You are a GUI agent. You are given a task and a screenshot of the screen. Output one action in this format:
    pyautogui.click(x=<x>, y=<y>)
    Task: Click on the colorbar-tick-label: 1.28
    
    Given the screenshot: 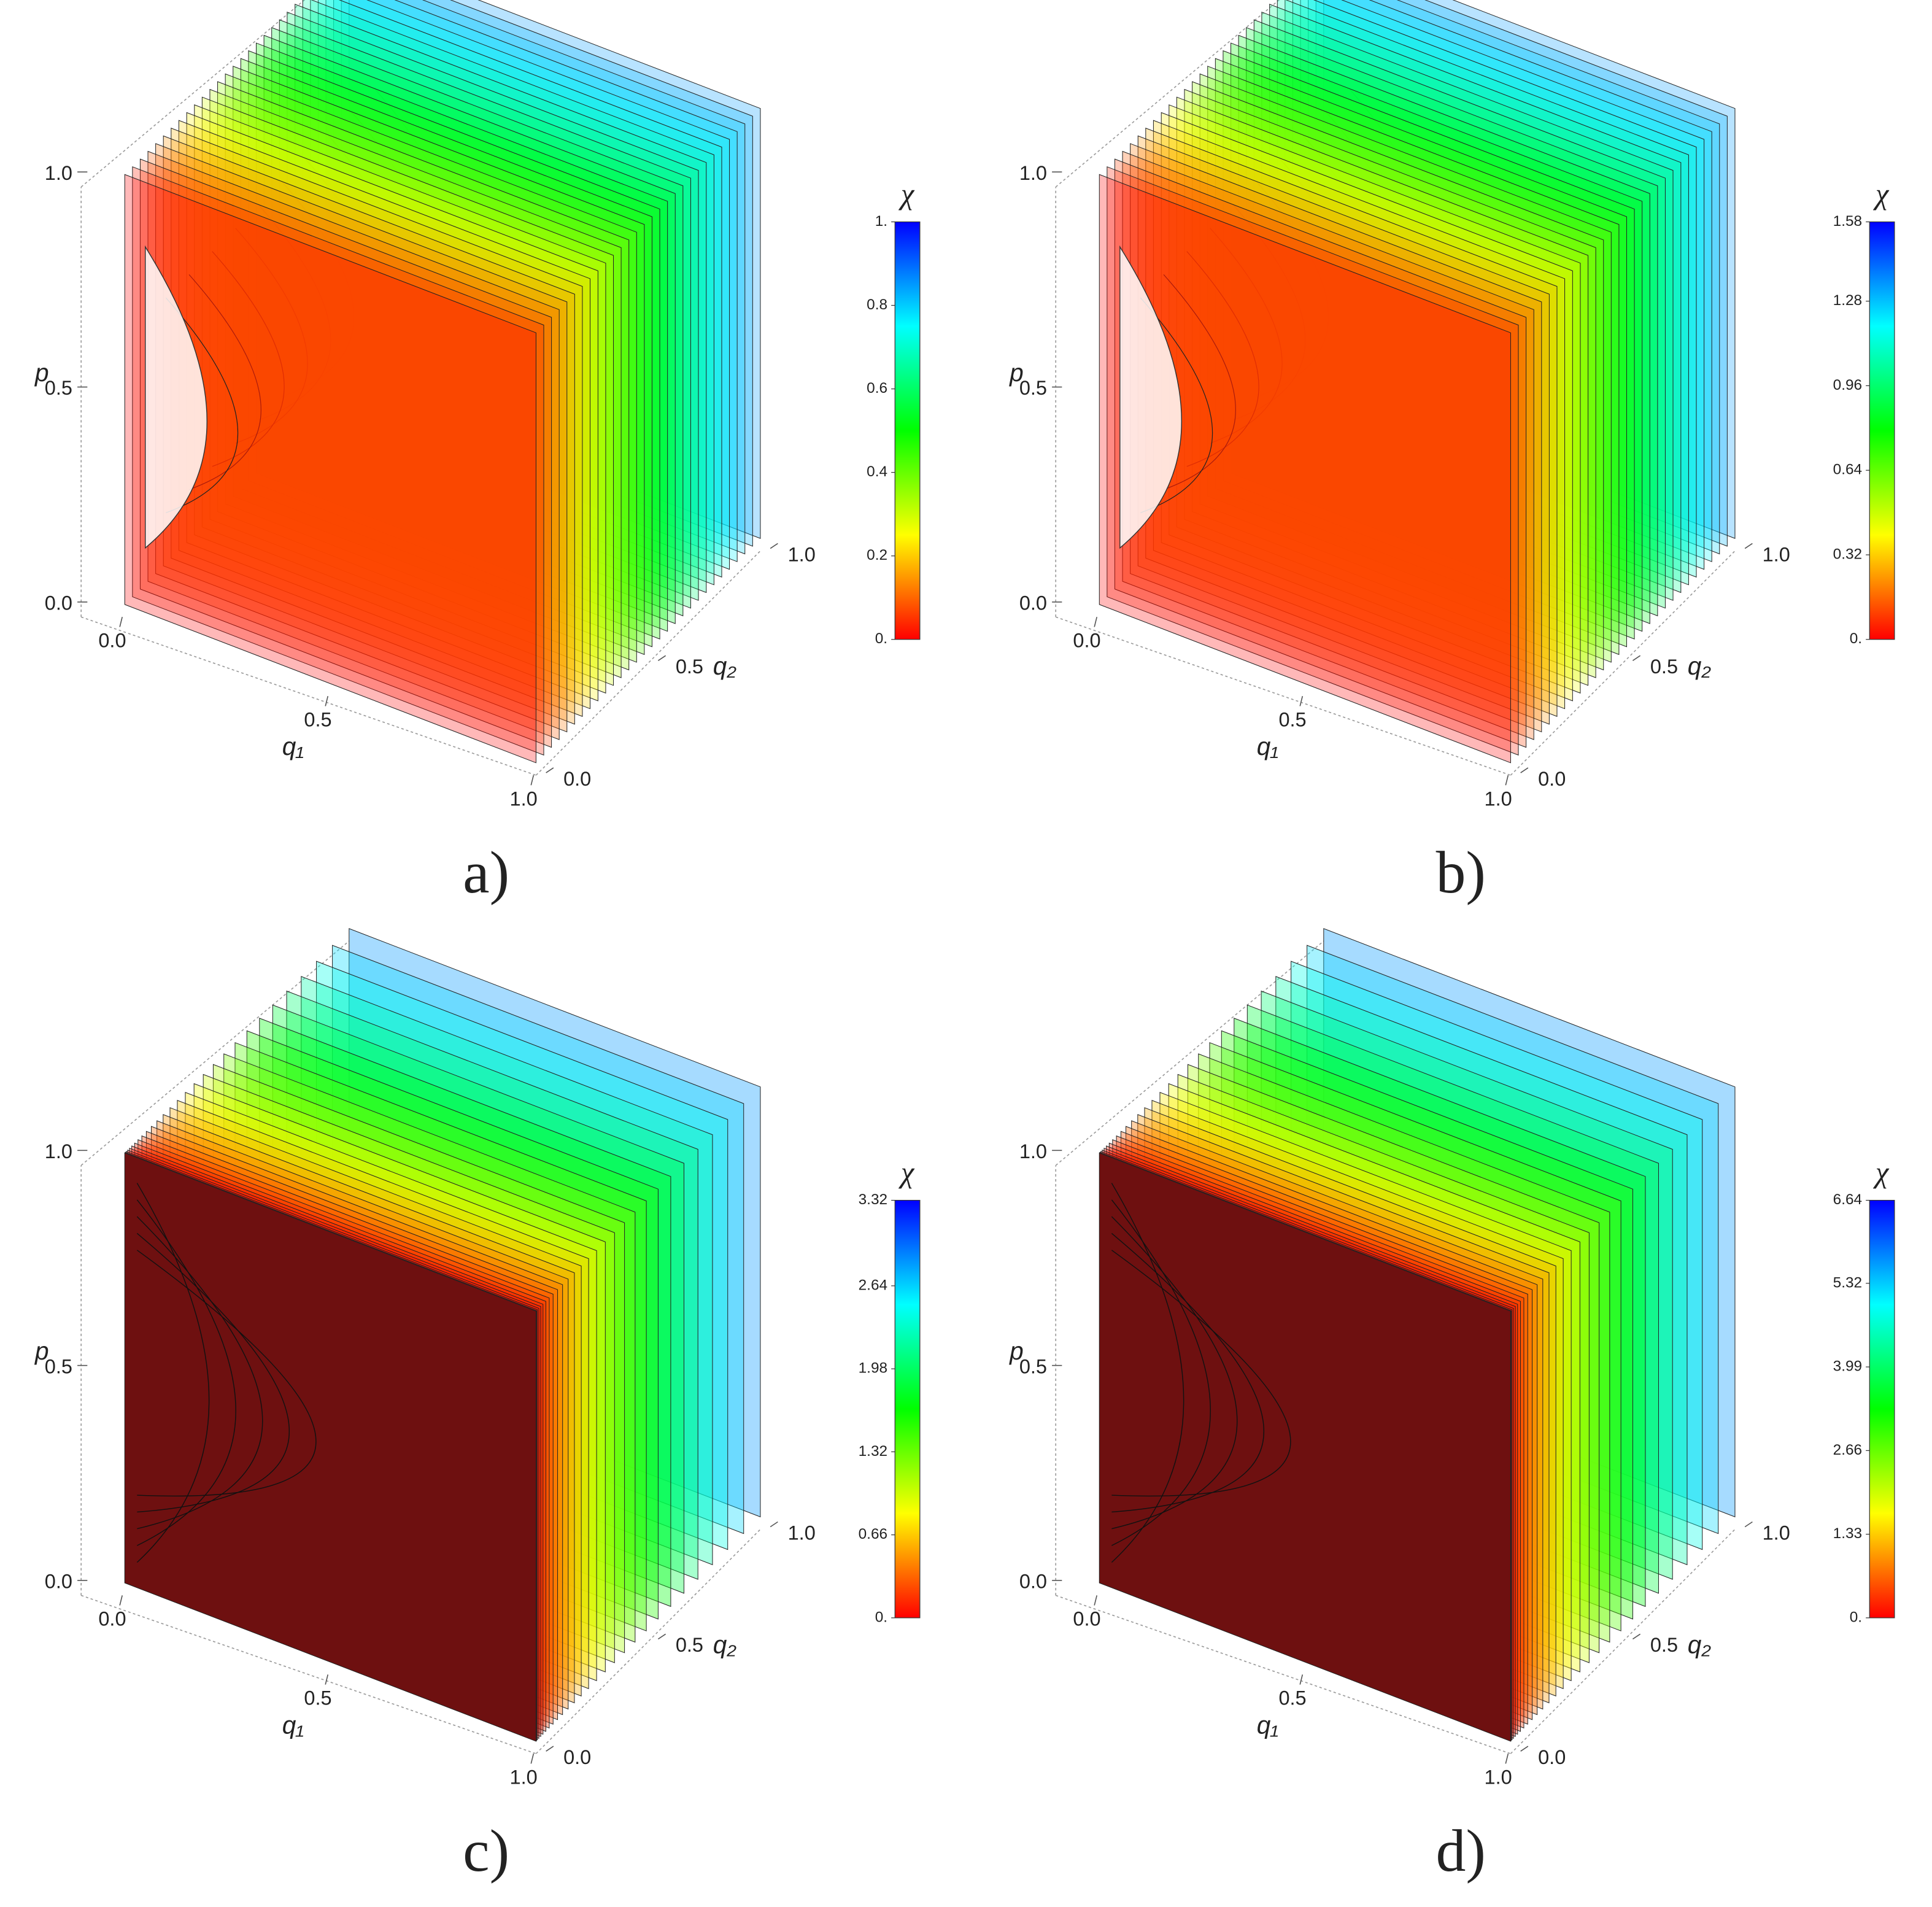 What is the action you would take?
    pyautogui.click(x=1848, y=300)
    